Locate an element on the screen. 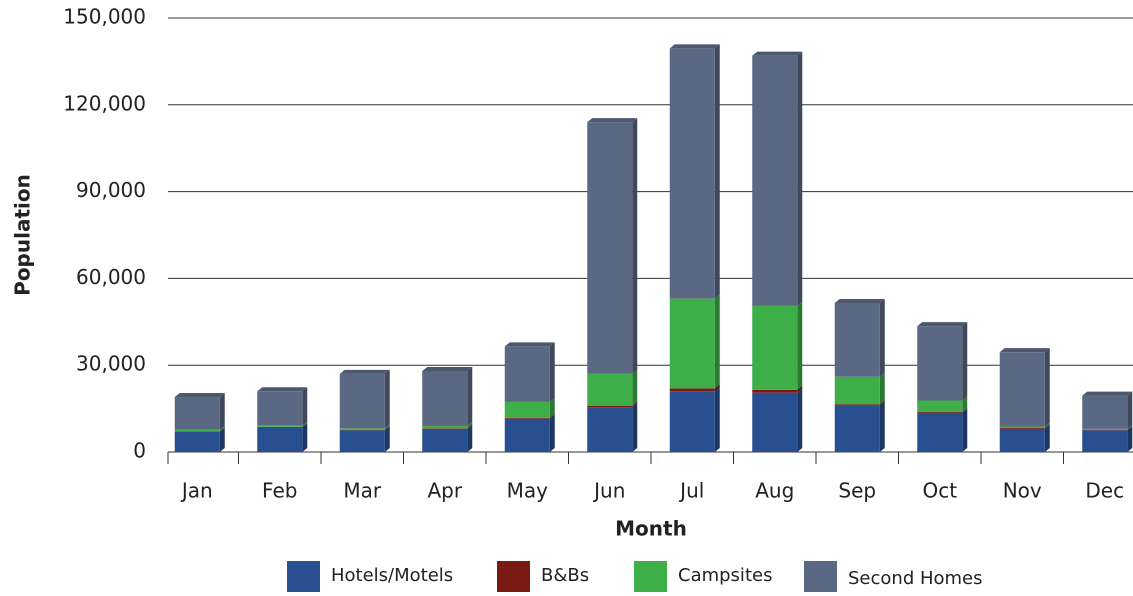 This screenshot has width=1133, height=596. y-tick-label: 30,000 is located at coordinates (111, 364).